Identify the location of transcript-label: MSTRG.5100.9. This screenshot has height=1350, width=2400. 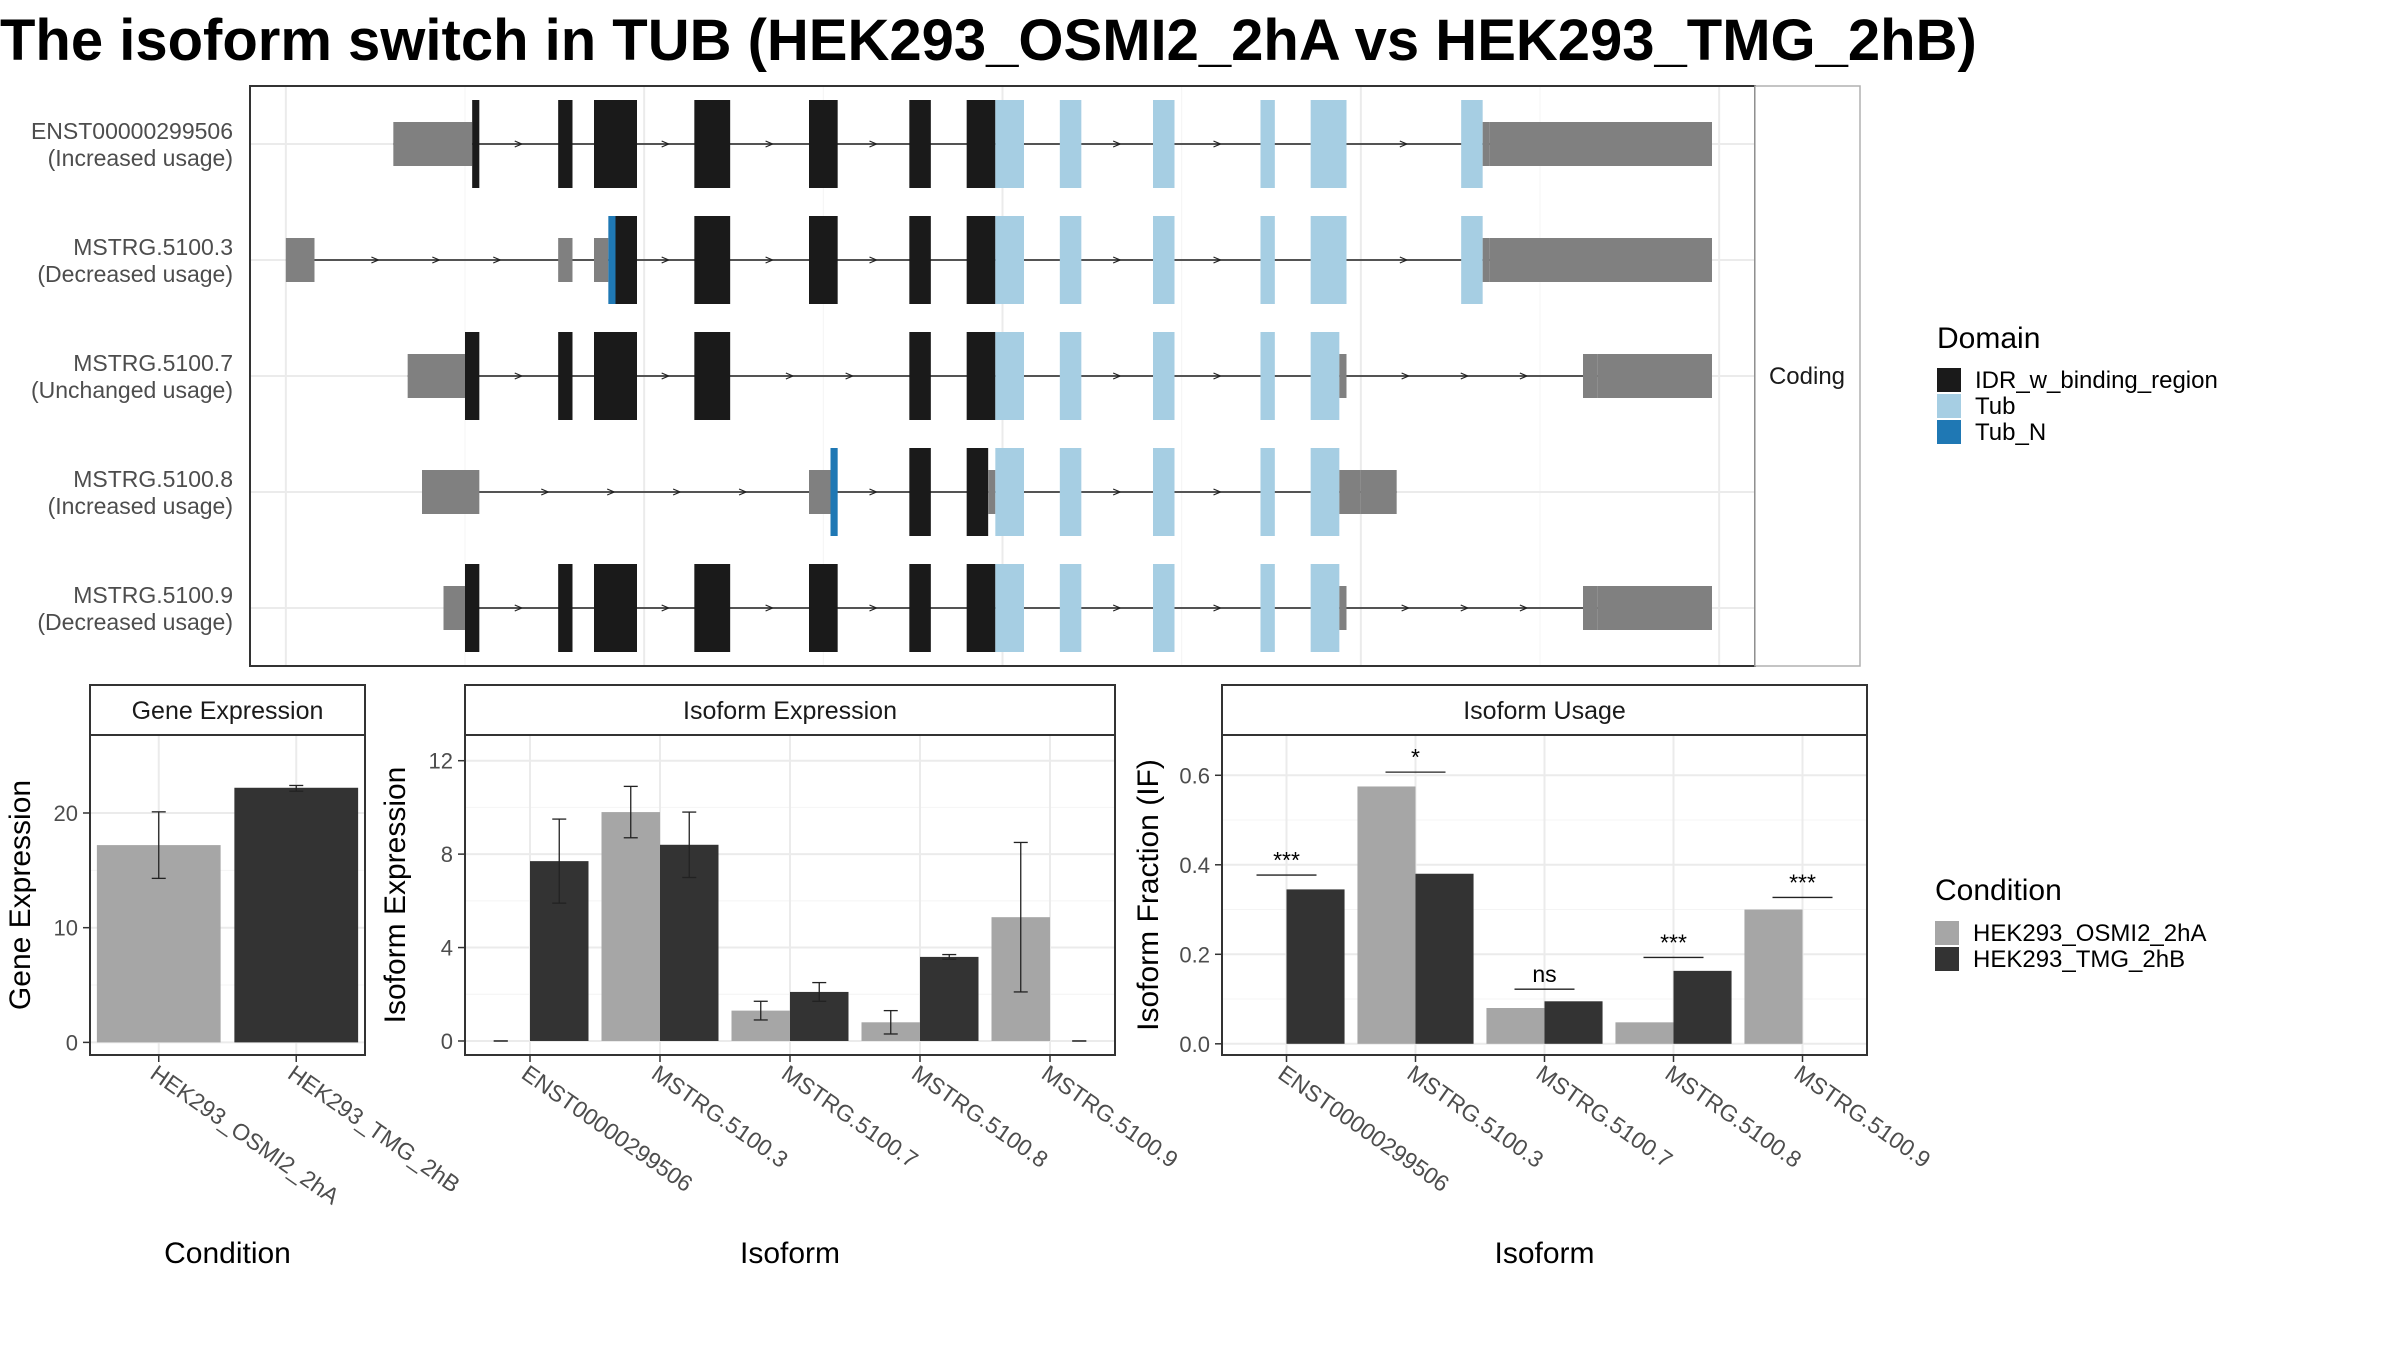
(153, 595).